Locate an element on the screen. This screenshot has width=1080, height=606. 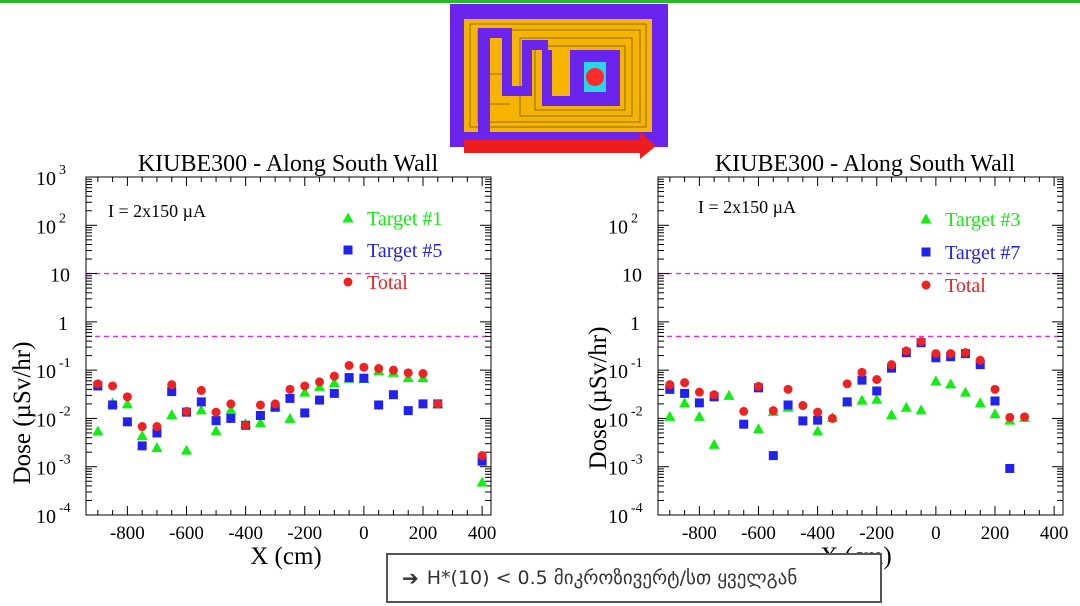
y-tick-label: 10 -4 is located at coordinates (53, 514).